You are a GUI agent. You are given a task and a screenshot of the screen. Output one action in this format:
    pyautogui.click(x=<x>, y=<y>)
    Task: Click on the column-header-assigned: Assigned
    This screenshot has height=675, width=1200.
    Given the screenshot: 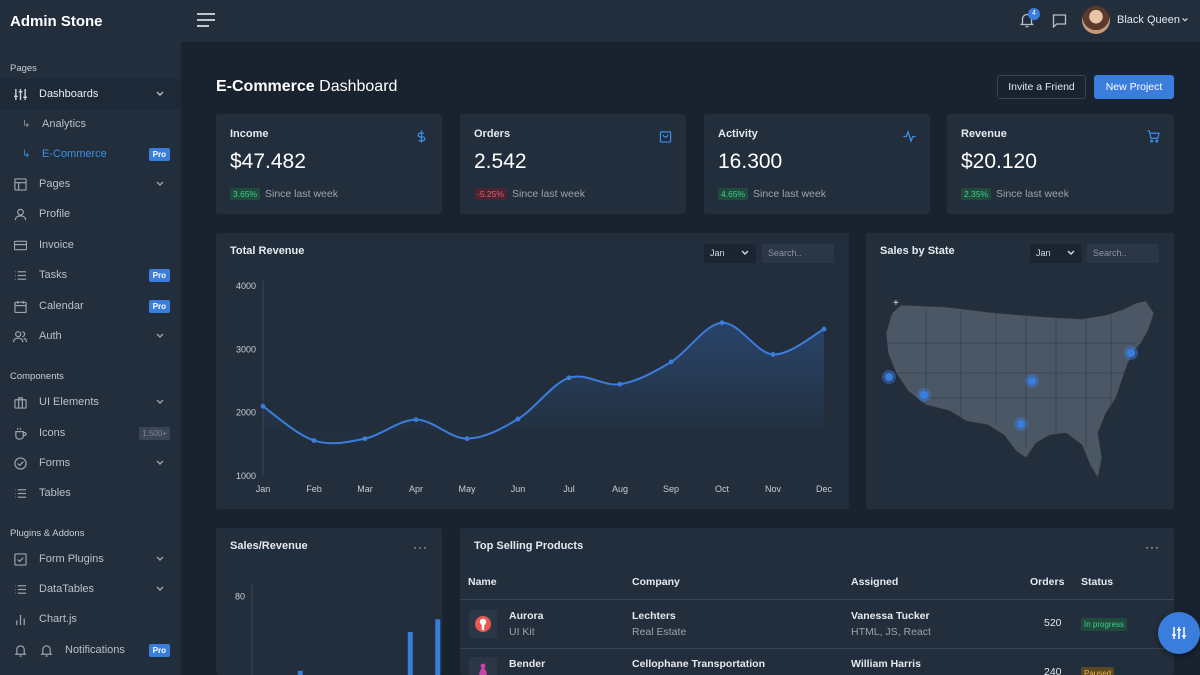 What is the action you would take?
    pyautogui.click(x=875, y=582)
    